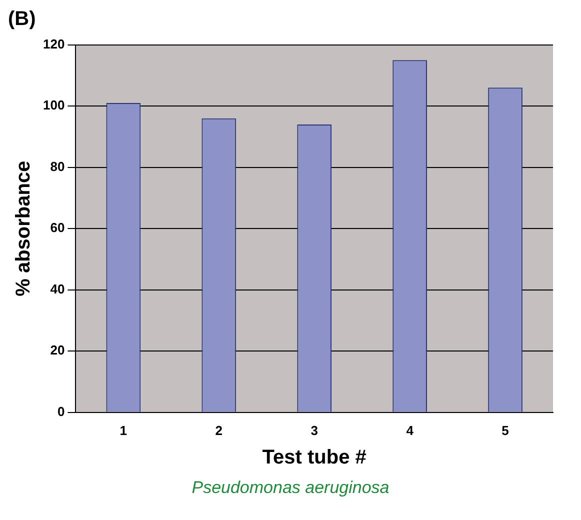  I want to click on x-tick-label: 2, so click(218, 430).